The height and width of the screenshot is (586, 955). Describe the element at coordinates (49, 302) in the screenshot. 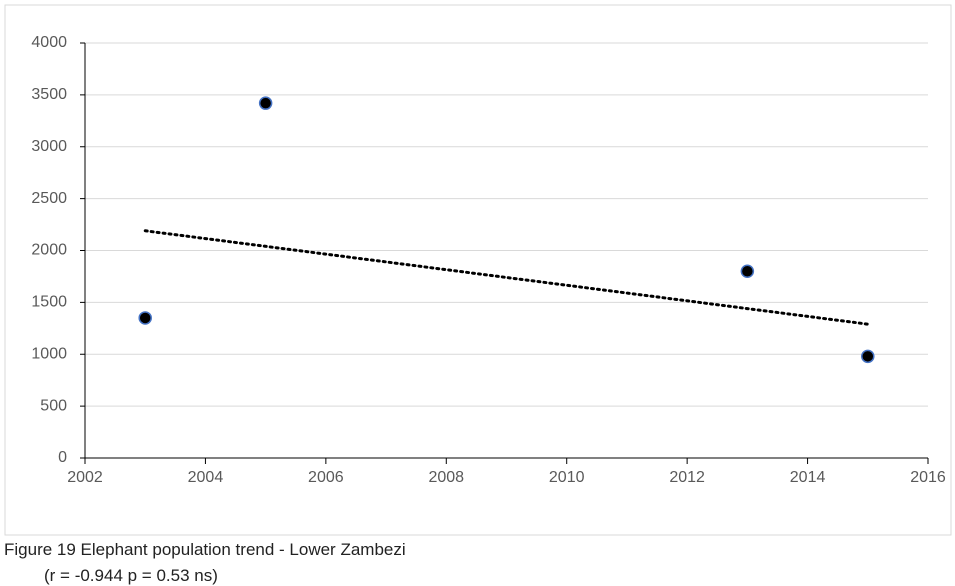

I see `y-tick-label: 1500` at that location.